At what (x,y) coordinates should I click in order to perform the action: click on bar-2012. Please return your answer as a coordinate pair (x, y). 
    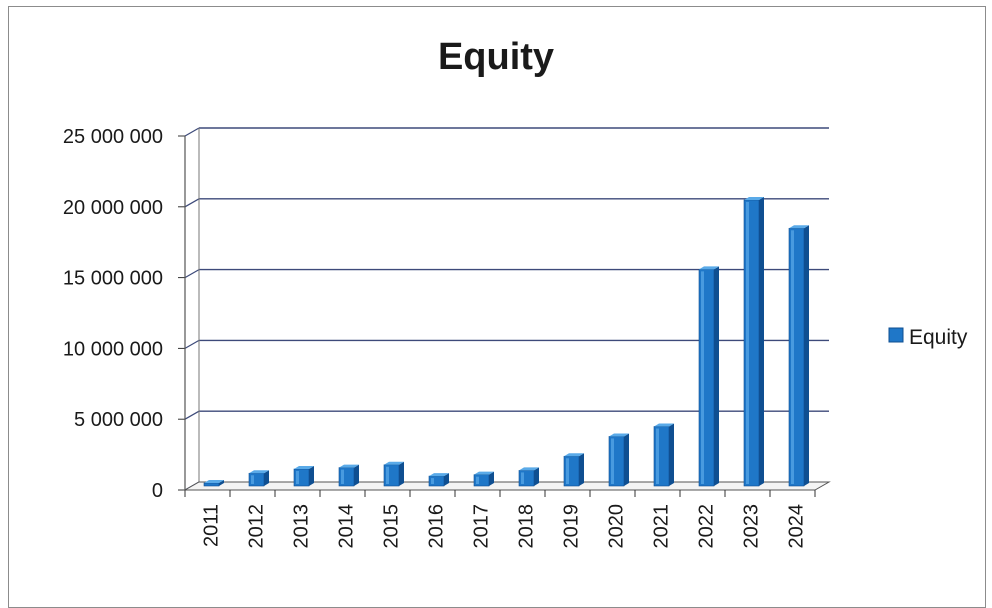
    Looking at the image, I should click on (258, 478).